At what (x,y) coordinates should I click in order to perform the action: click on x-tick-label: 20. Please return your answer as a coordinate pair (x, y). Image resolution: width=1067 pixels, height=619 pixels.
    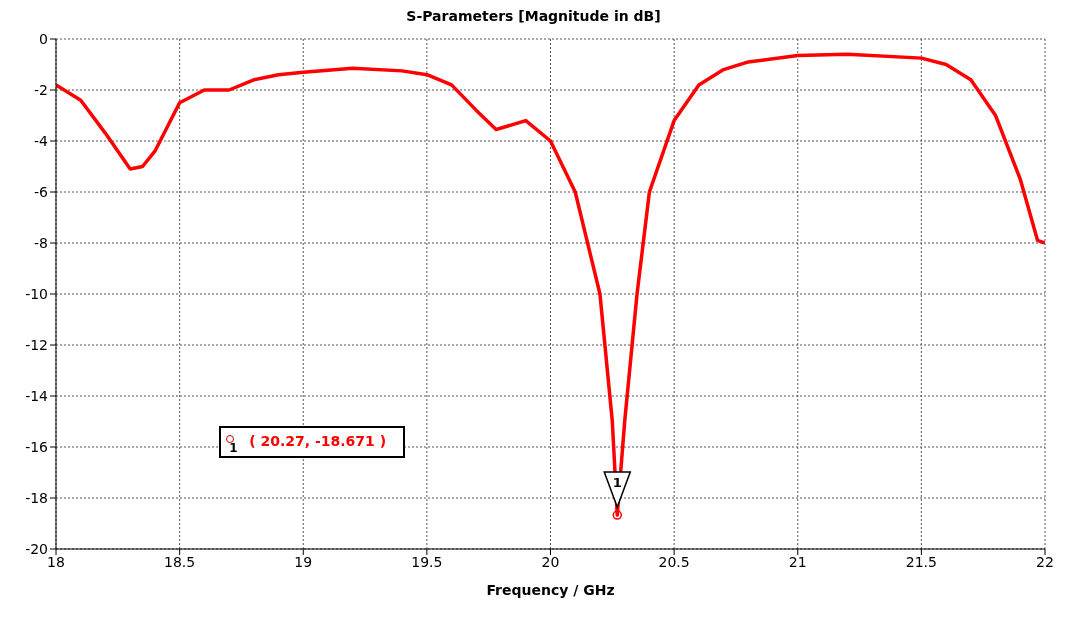
    Looking at the image, I should click on (550, 561).